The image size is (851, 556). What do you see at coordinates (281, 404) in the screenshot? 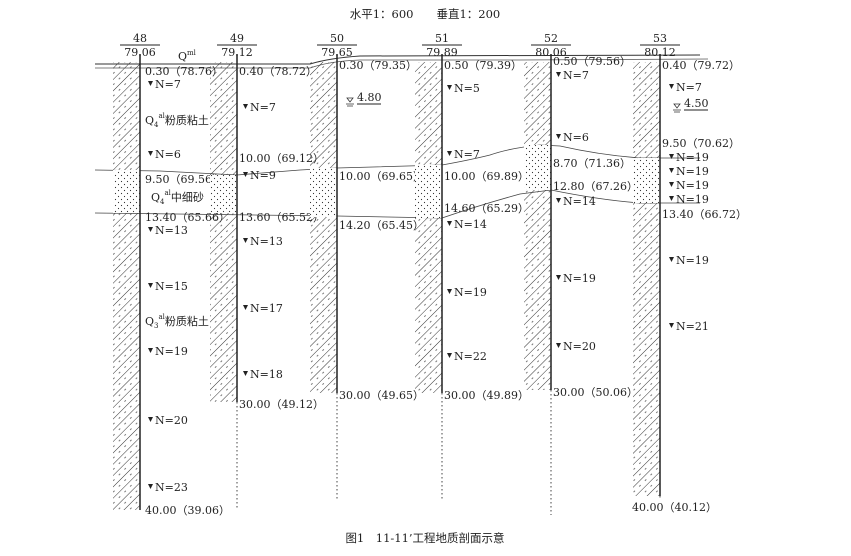
I see `depth-elevation-label: 30.00（49.12）` at bounding box center [281, 404].